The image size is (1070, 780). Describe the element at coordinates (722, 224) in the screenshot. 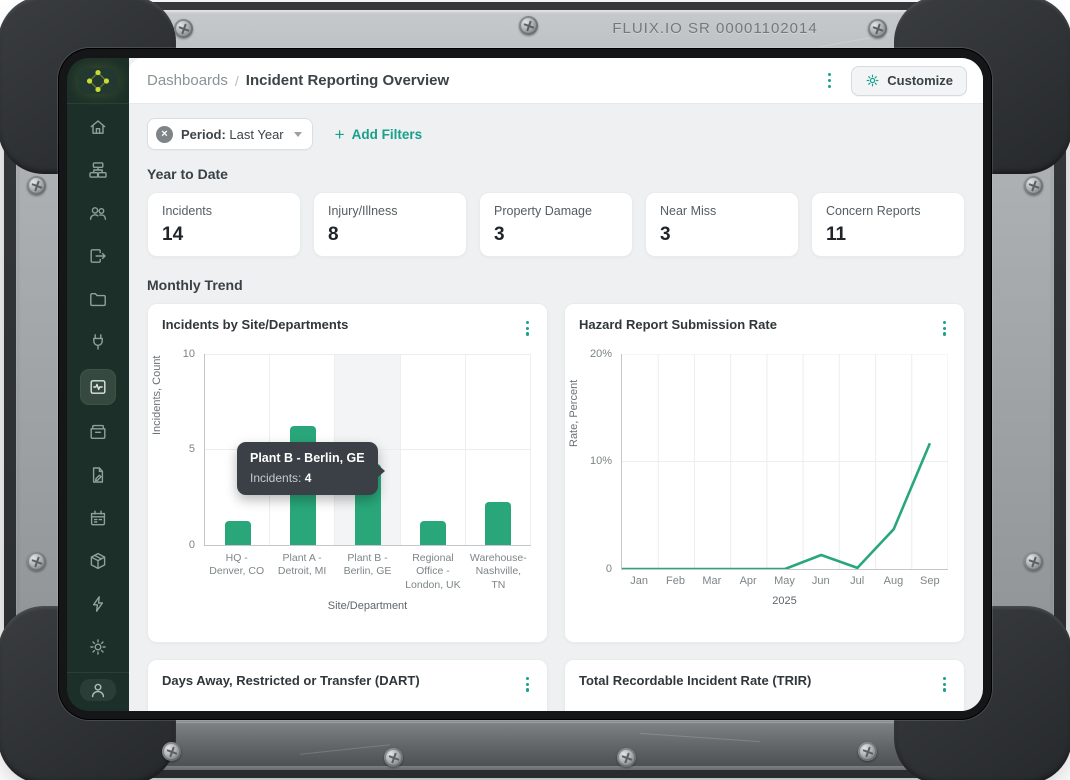

I see `stat-card-near-miss: Near Miss 3` at that location.